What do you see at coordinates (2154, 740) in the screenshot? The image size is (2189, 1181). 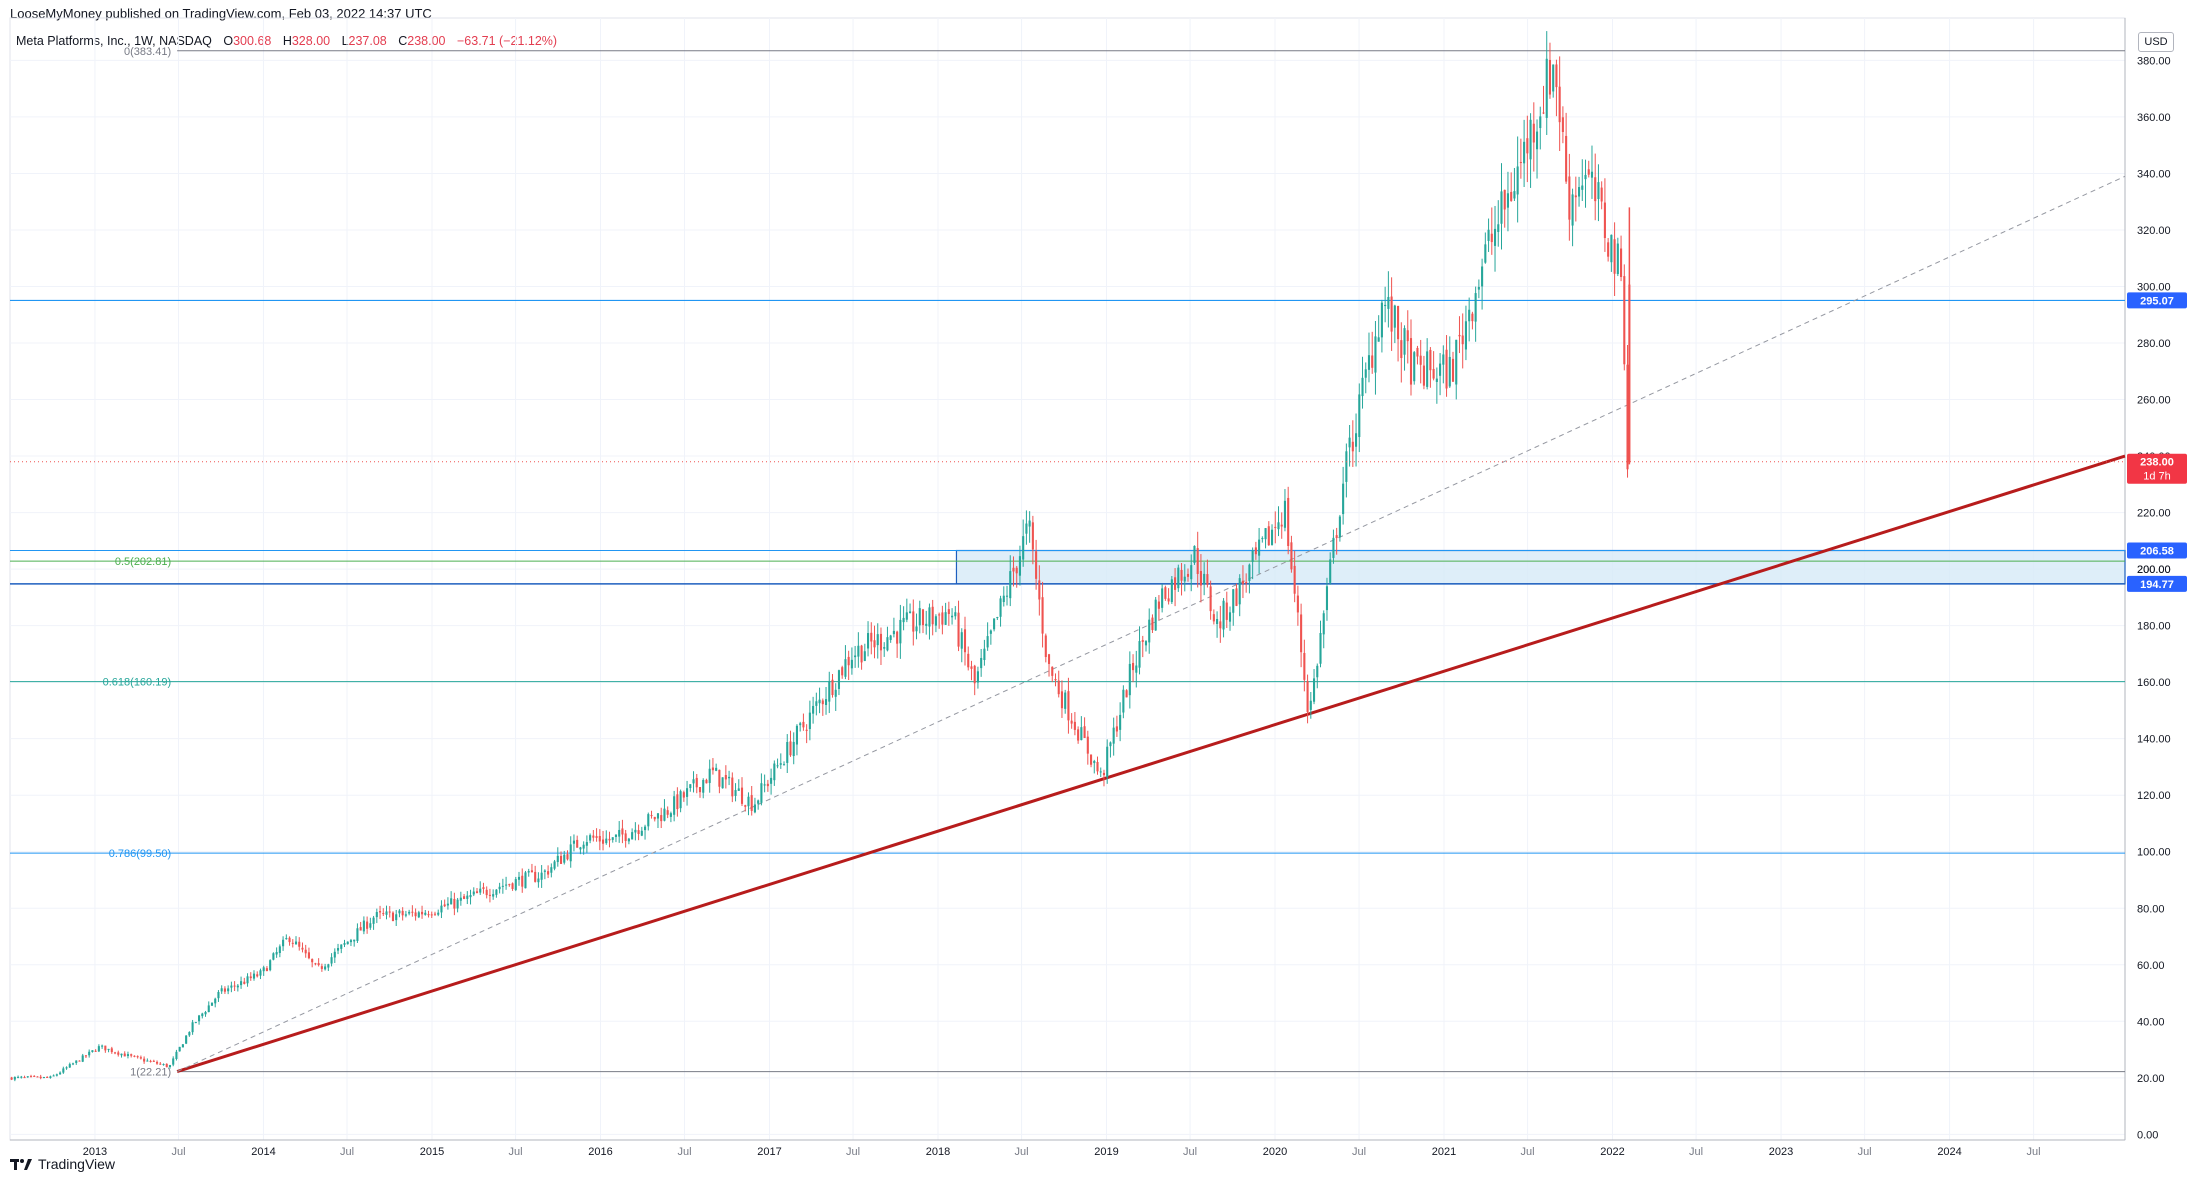 I see `y-tick-label: 140.00` at bounding box center [2154, 740].